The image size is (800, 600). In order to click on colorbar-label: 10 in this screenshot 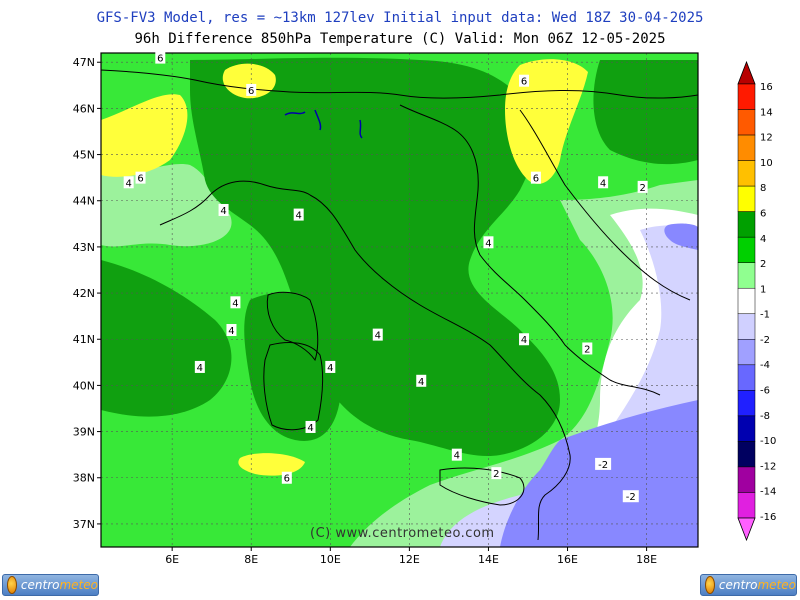, I will do `click(766, 163)`.